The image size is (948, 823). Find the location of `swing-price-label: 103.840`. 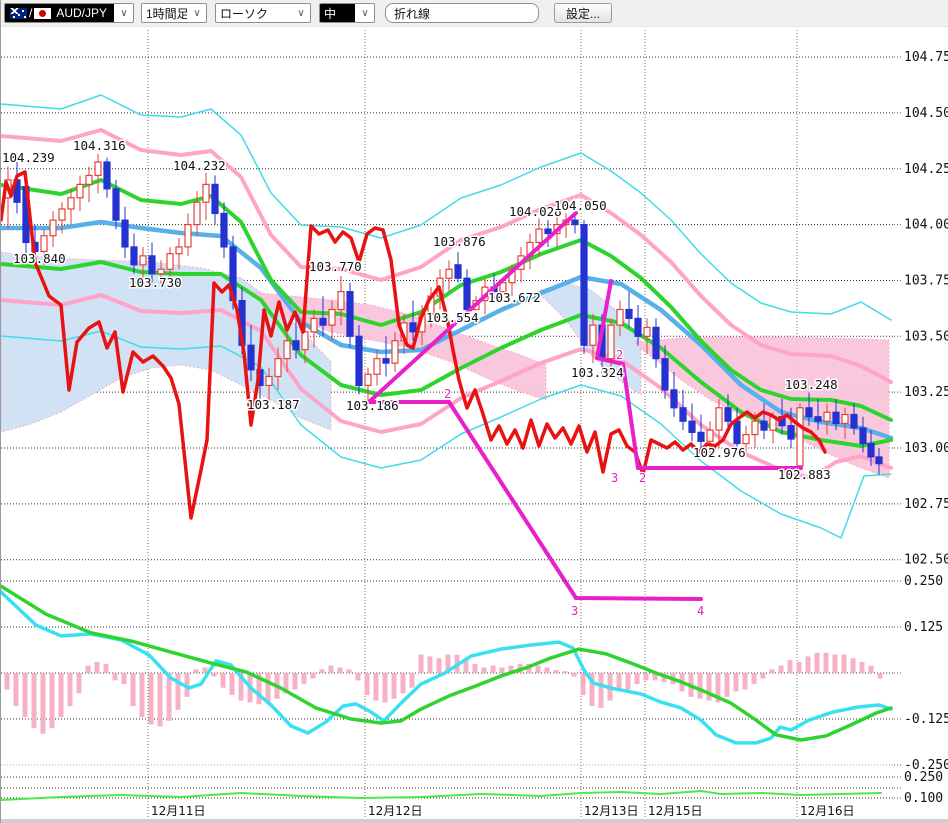

swing-price-label: 103.840 is located at coordinates (39, 258).